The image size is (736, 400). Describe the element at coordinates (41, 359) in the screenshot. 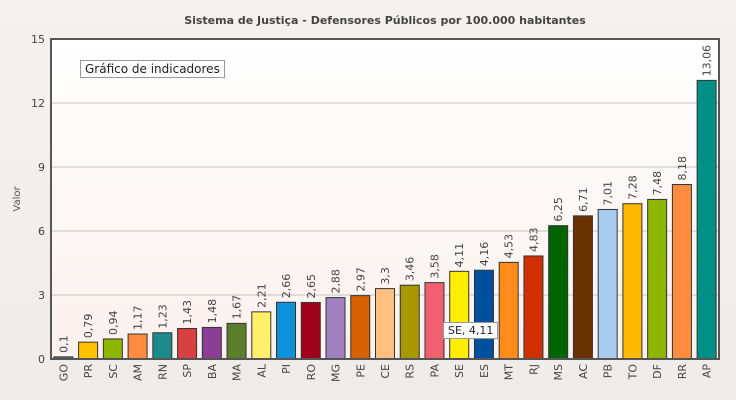

I see `y-tick-label: 0` at that location.